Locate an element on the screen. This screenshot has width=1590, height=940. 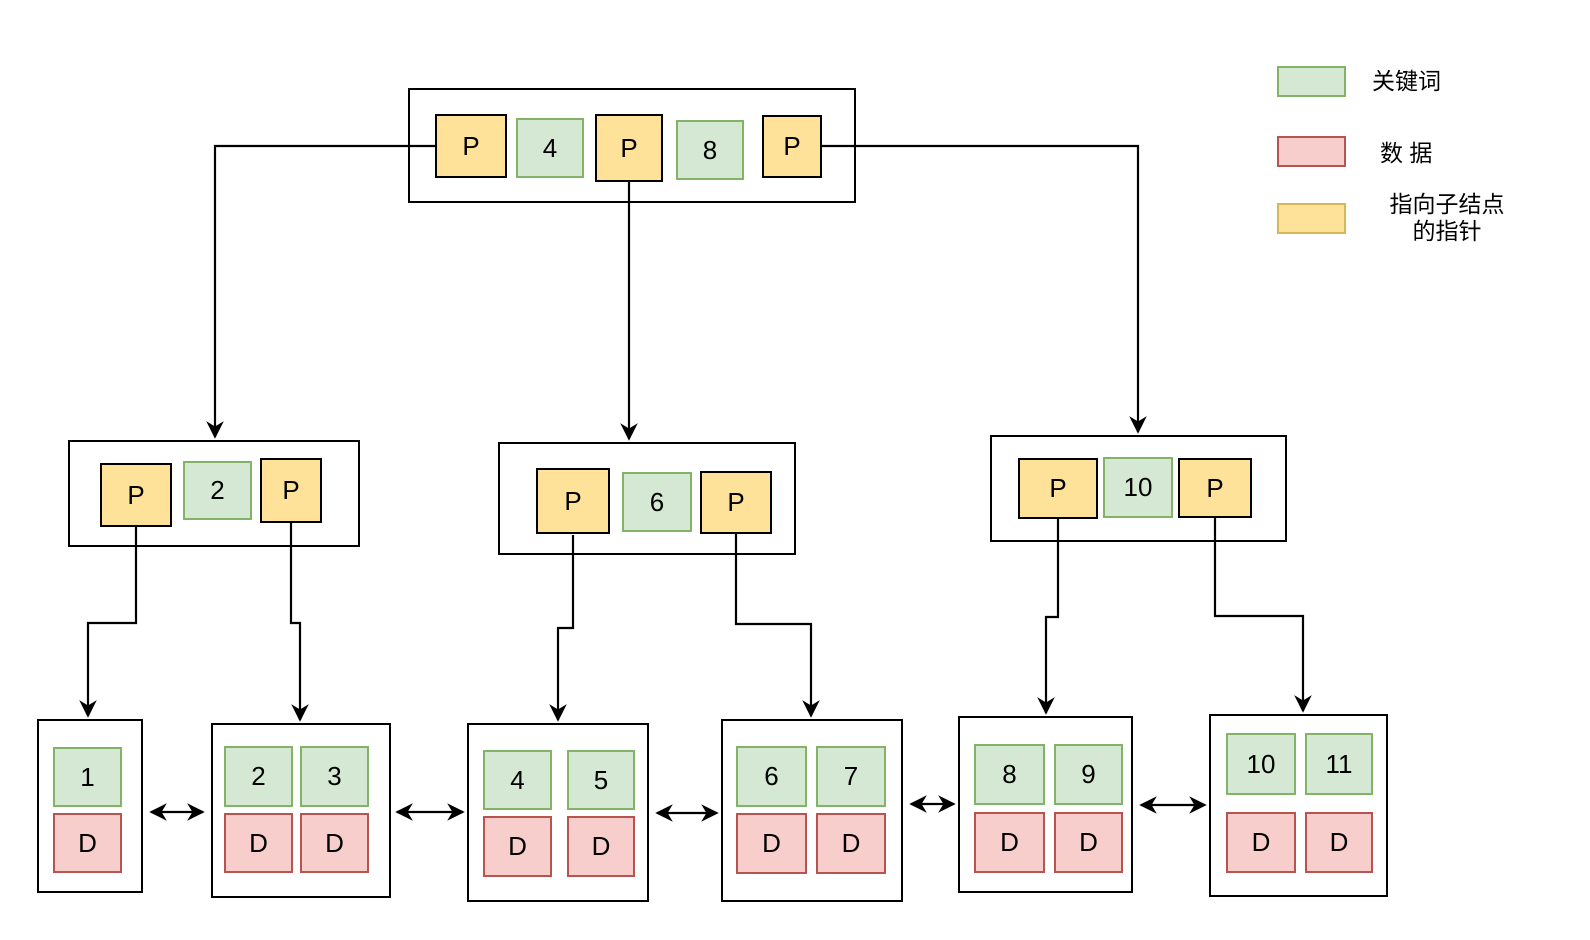
edge-root-to-left-internal is located at coordinates (320, 291).